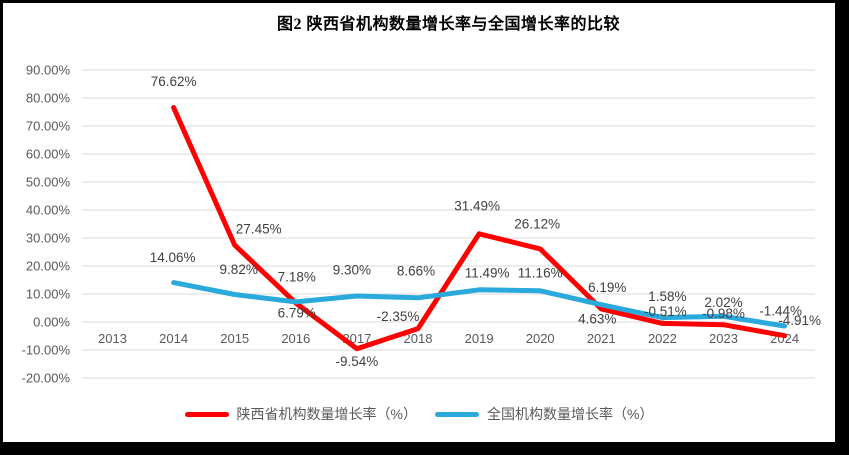 The height and width of the screenshot is (455, 849). Describe the element at coordinates (357, 361) in the screenshot. I see `data-label: -9.54%` at that location.